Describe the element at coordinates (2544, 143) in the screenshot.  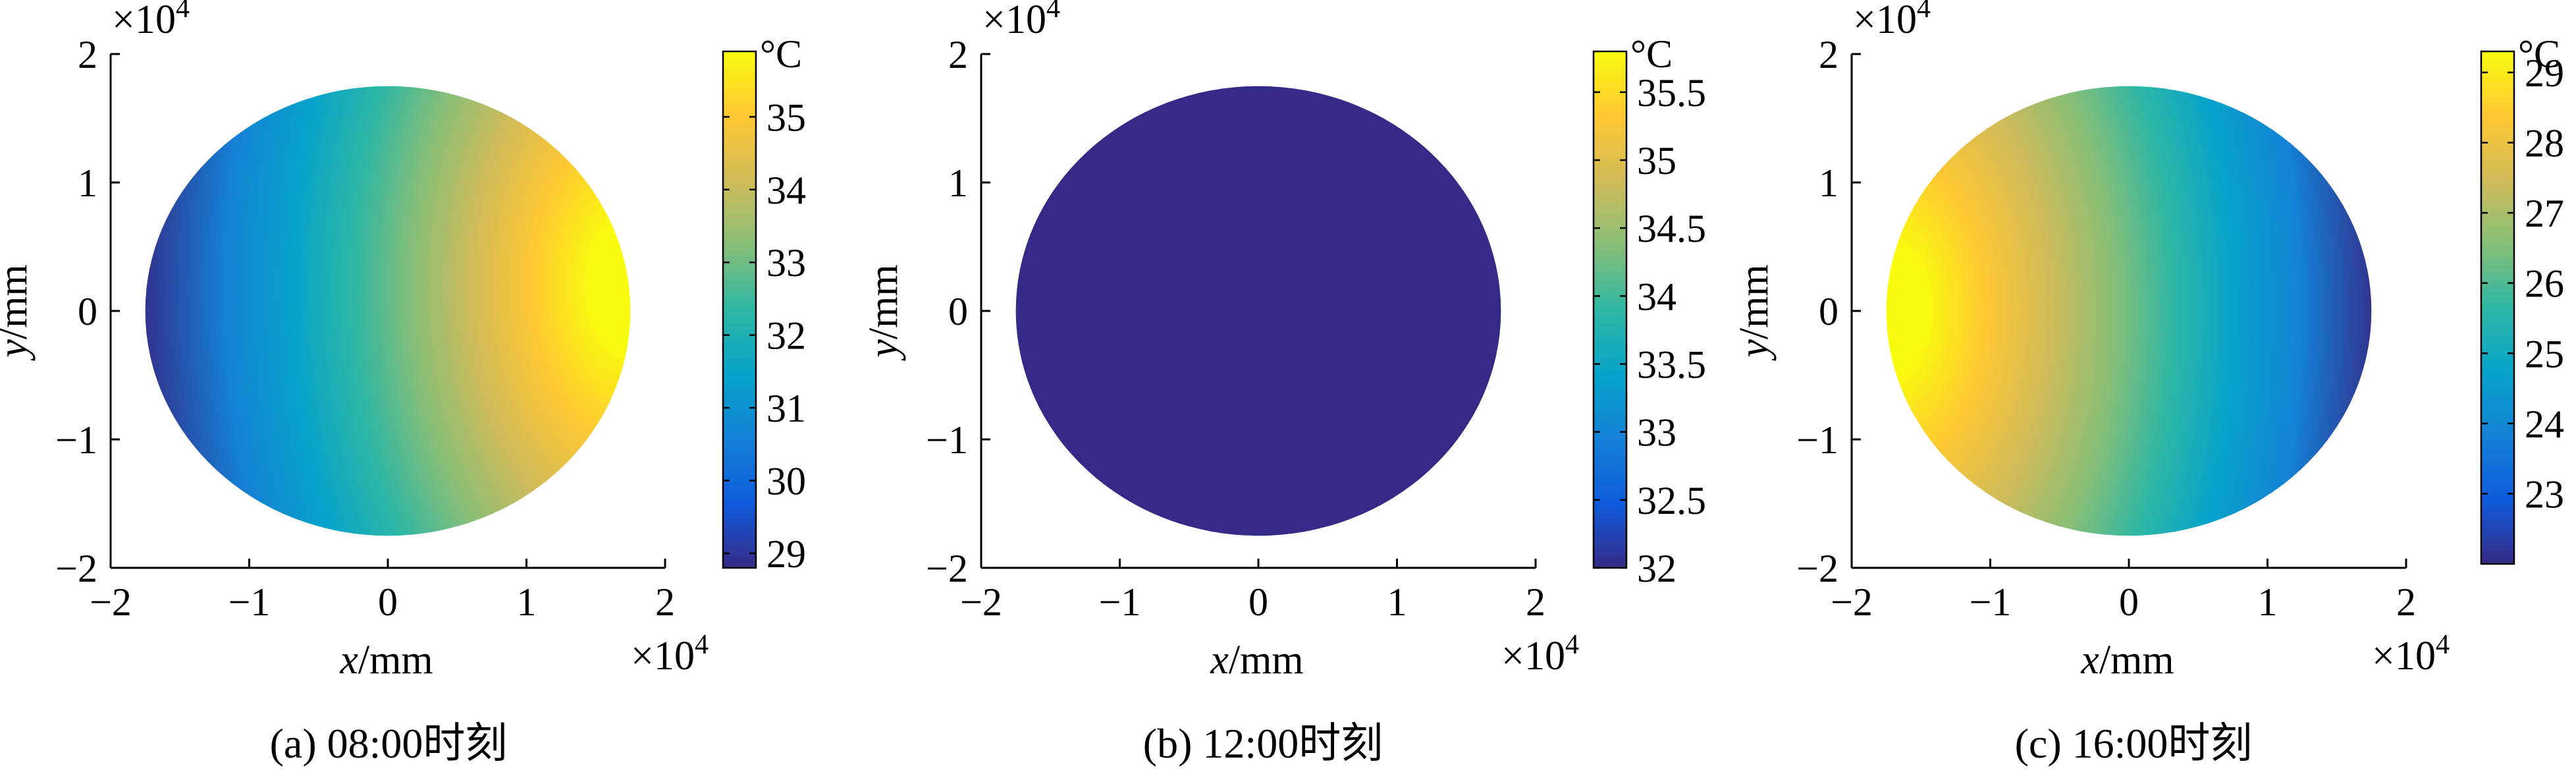
I see `colorbar-tick-label: 28` at that location.